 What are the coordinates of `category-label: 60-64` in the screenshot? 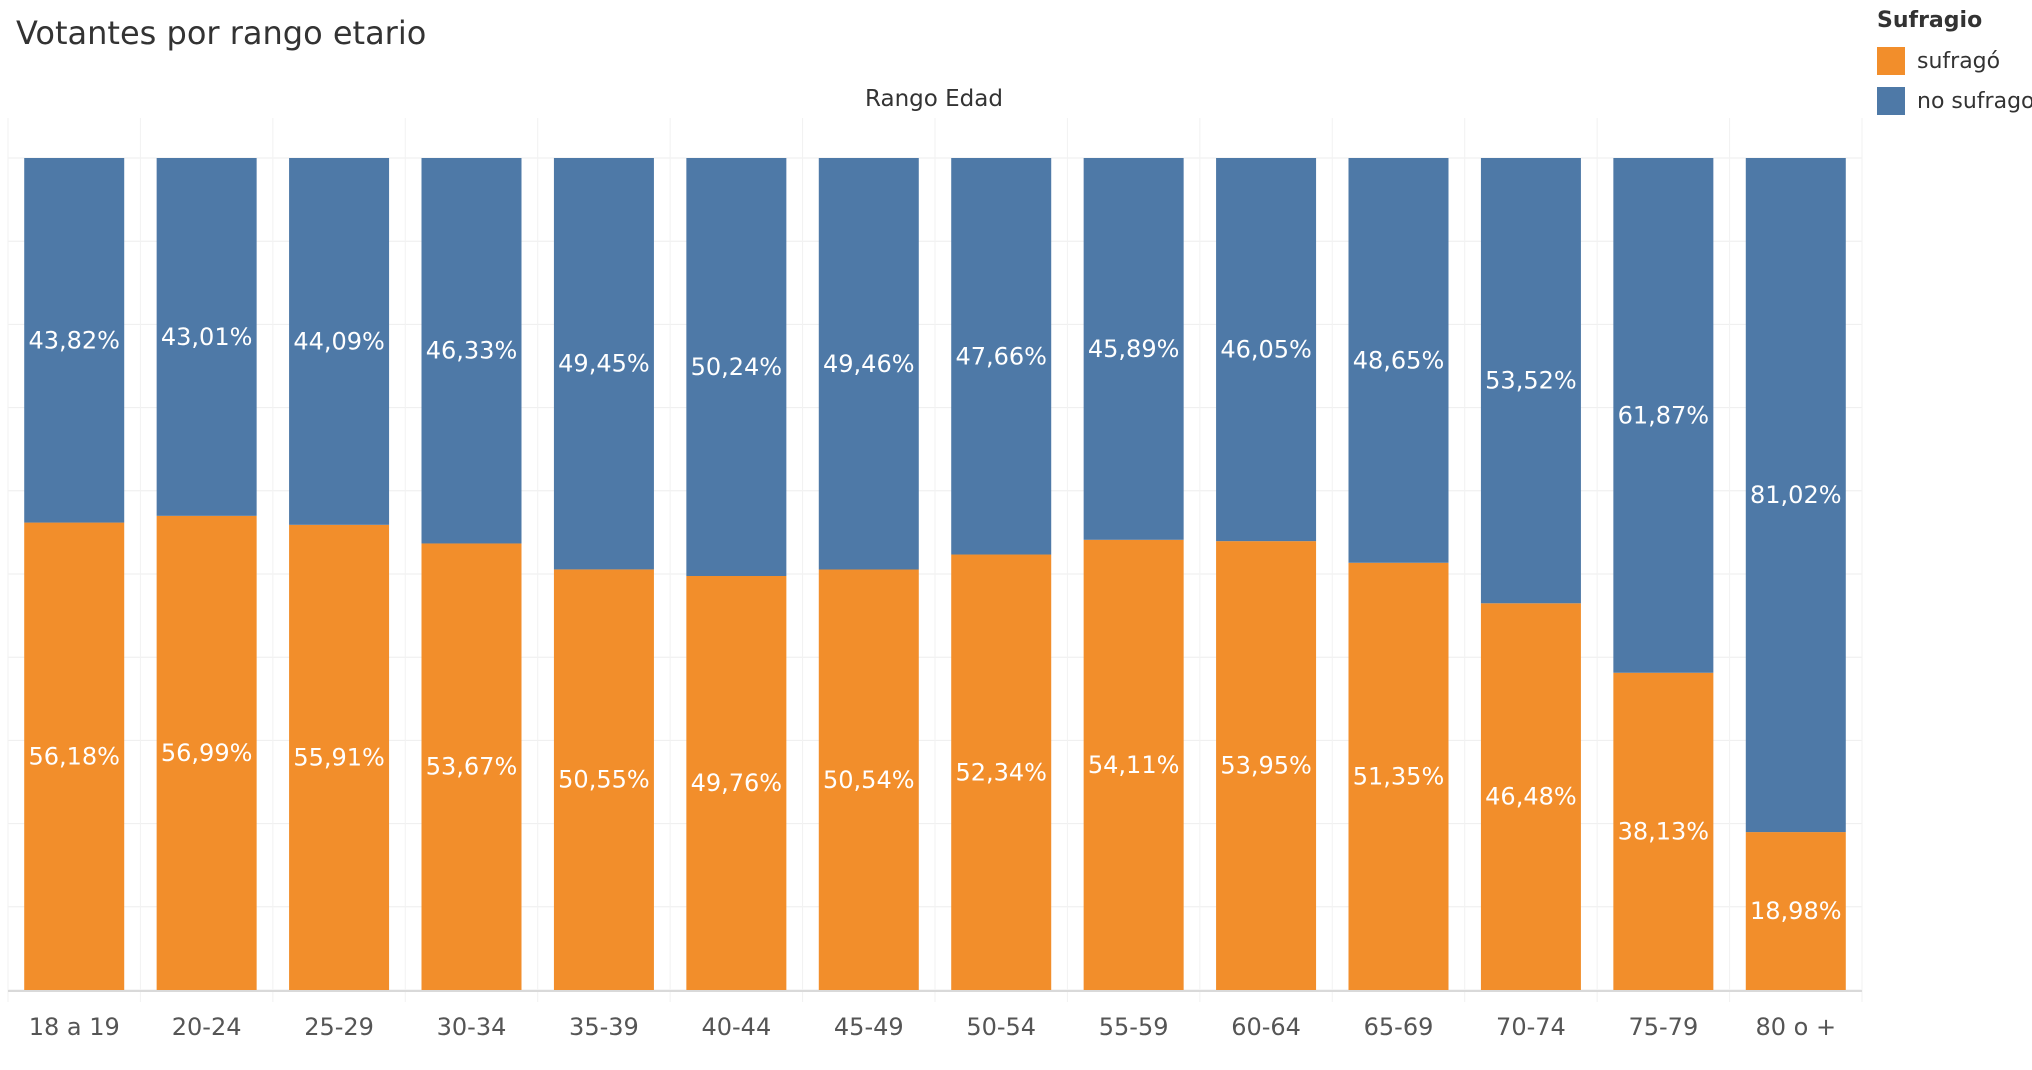 It's located at (1266, 1027).